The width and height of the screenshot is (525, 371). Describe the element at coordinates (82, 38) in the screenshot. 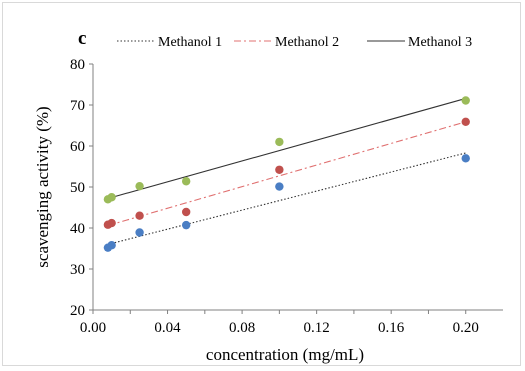

I see `panel-label: c` at that location.